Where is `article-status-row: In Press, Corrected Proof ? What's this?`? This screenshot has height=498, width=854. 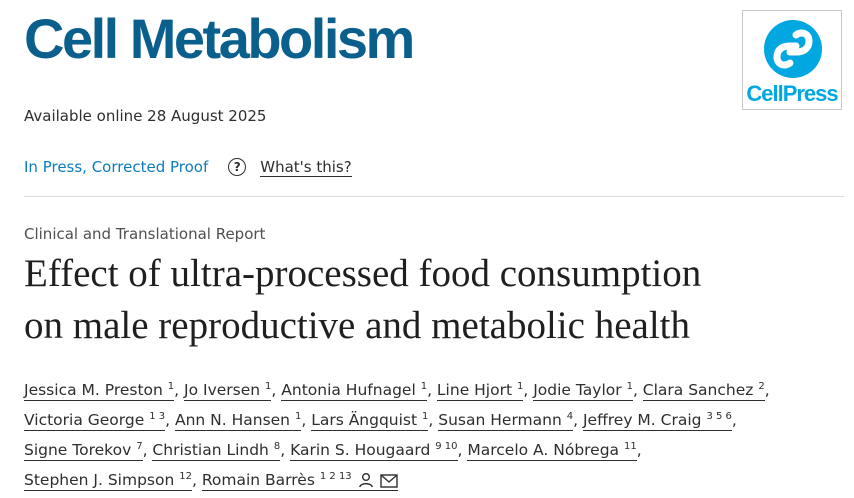
article-status-row: In Press, Corrected Proof ? What's this? is located at coordinates (188, 167).